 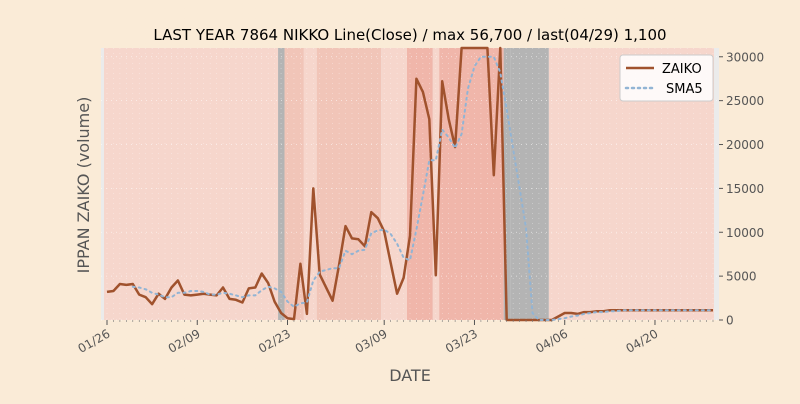 I want to click on y-tick-label: 15000, so click(x=745, y=189).